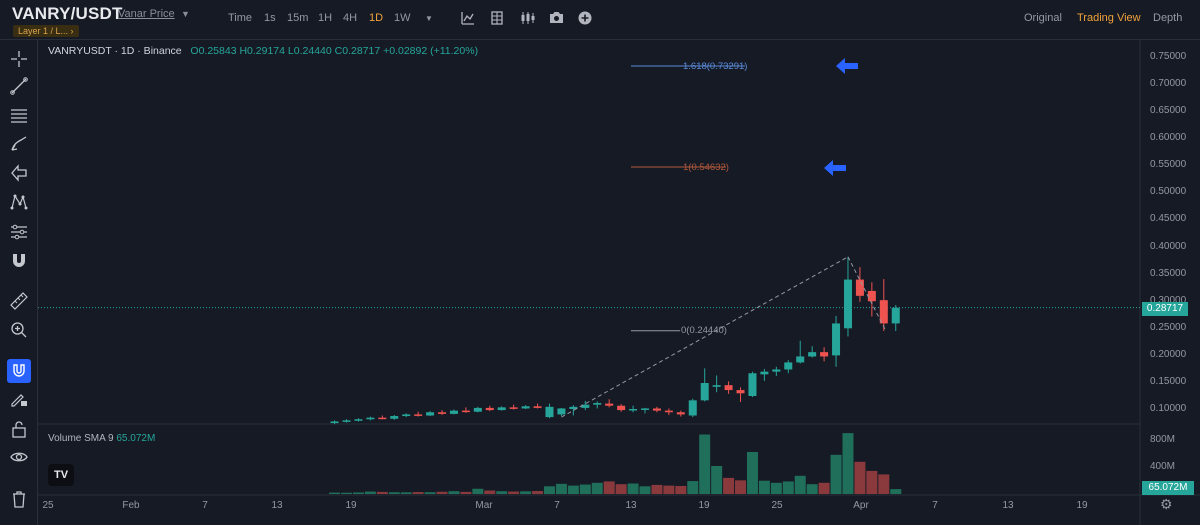 This screenshot has height=525, width=1200. What do you see at coordinates (1043, 18) in the screenshot?
I see `view-original: Original` at bounding box center [1043, 18].